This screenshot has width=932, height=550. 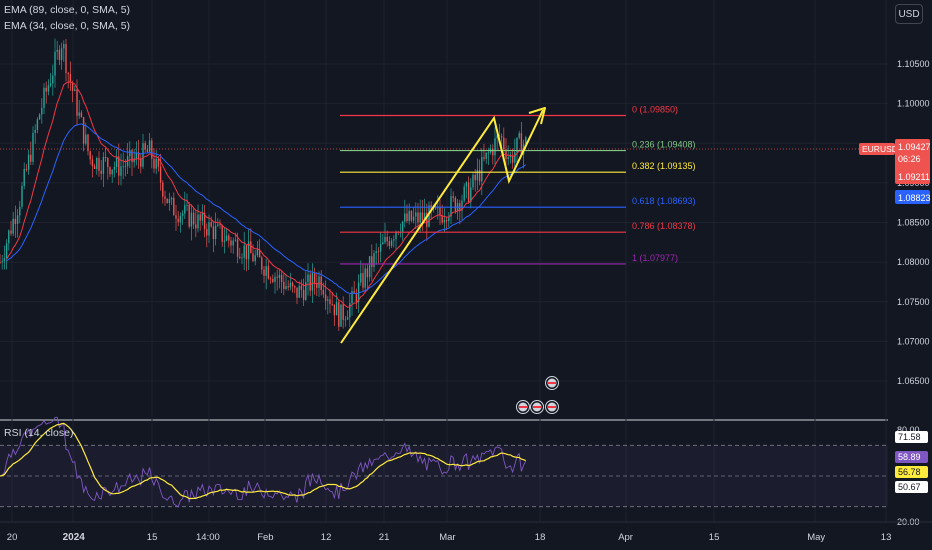 I want to click on fib-level-label: 0.786 (1.08378), so click(x=664, y=226).